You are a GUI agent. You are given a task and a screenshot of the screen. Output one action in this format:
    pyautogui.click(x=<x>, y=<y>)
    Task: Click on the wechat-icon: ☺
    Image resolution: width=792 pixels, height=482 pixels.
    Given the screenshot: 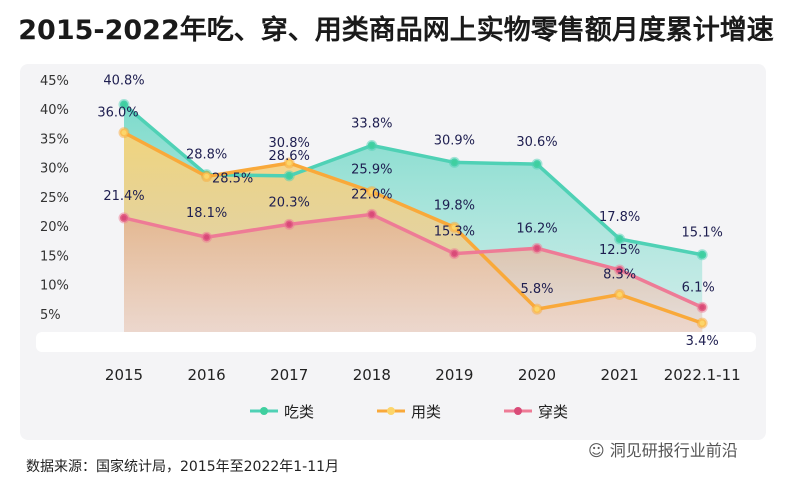 What is the action you would take?
    pyautogui.click(x=599, y=450)
    